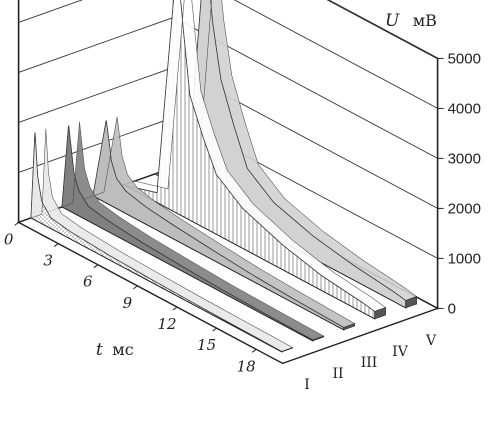 Image resolution: width=495 pixels, height=423 pixels. I want to click on t-tick-label-1: 3, so click(48, 261).